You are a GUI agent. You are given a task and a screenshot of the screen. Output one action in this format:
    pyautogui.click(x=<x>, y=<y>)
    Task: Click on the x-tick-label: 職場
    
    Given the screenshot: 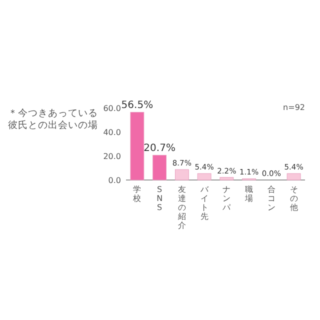 What is the action you would take?
    pyautogui.click(x=249, y=194)
    